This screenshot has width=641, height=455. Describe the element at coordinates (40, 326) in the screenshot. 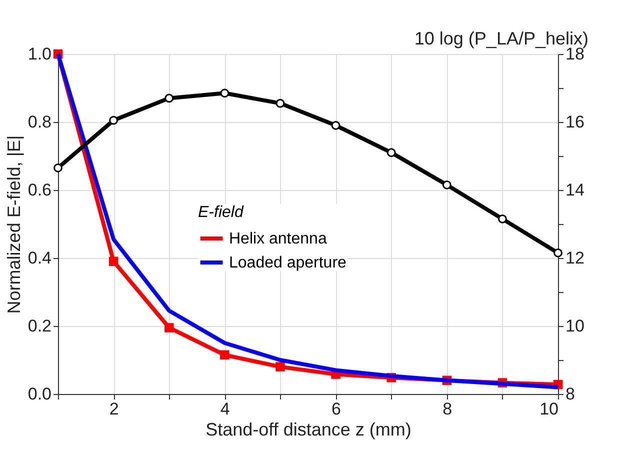

I see `y-tick-label: 0.2` at that location.